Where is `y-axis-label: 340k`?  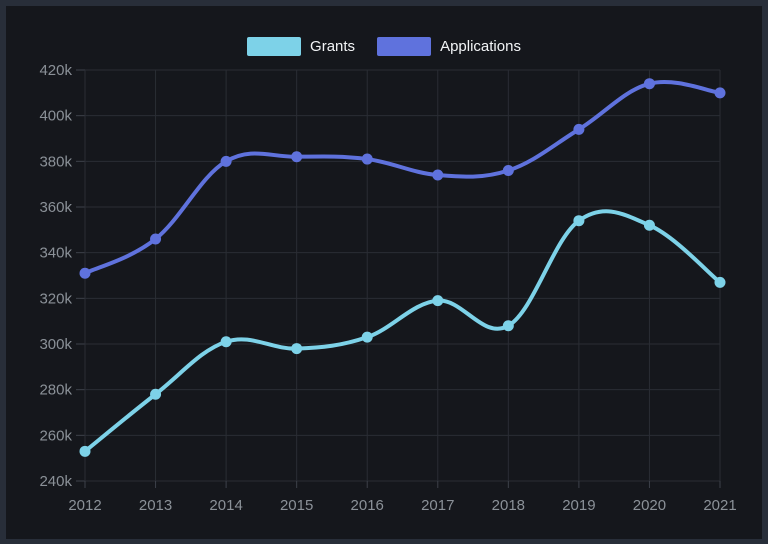 y-axis-label: 340k is located at coordinates (55, 253).